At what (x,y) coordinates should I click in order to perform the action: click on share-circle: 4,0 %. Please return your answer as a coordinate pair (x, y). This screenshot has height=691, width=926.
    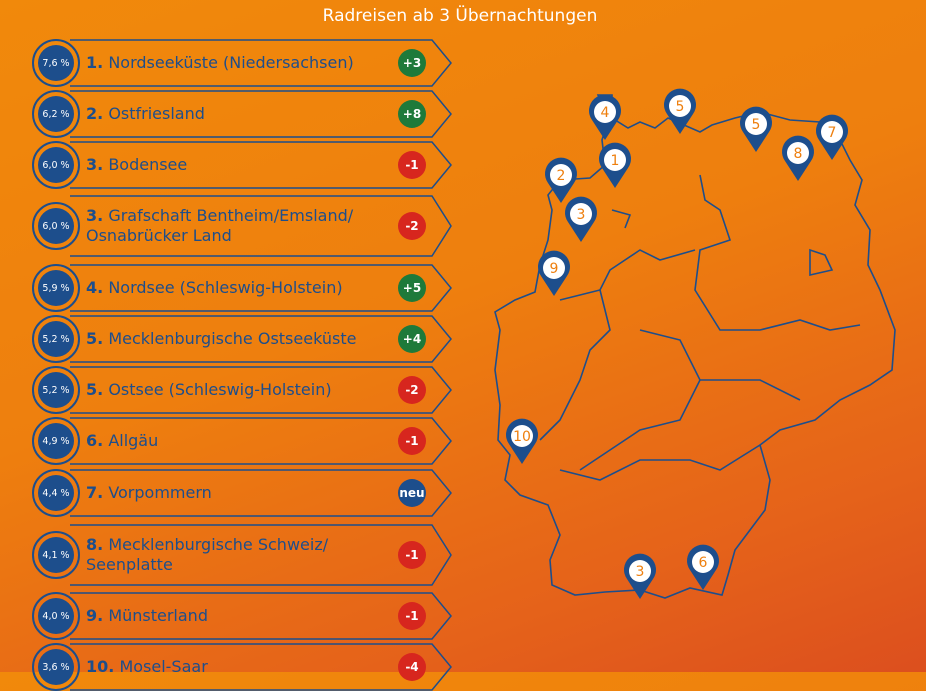
    Looking at the image, I should click on (56, 616).